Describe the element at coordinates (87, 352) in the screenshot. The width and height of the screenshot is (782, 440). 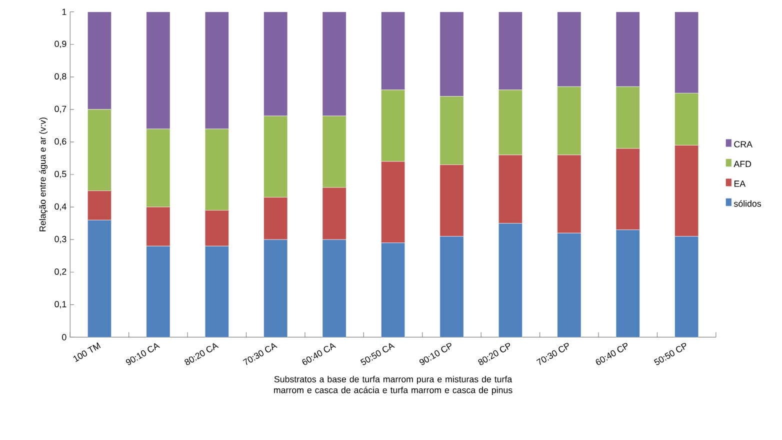
I see `x-tick-label: 100 TM` at that location.